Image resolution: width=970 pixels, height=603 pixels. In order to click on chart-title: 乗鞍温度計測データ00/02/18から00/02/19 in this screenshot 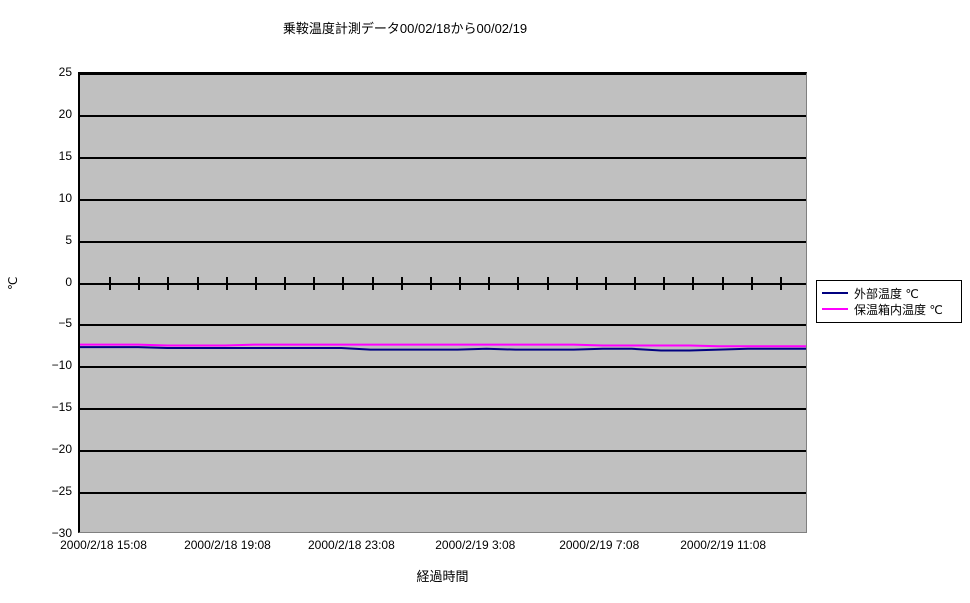, I will do `click(405, 28)`.